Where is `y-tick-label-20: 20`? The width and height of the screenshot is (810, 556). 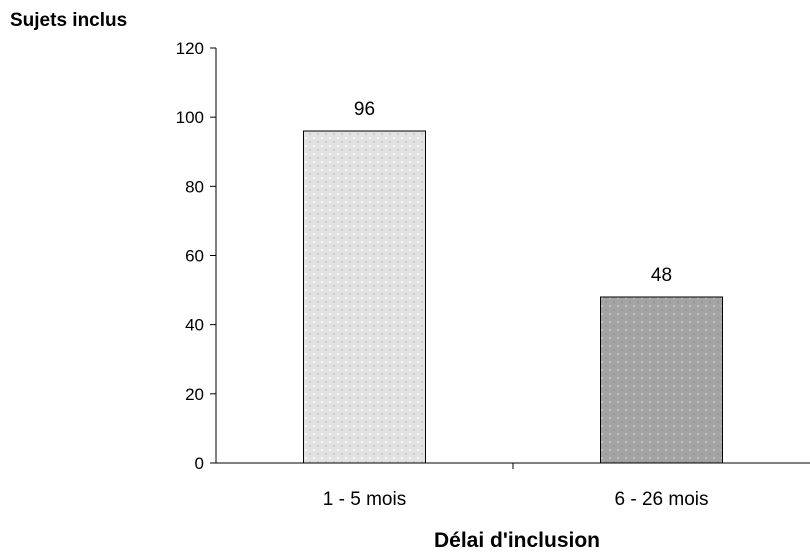 y-tick-label-20: 20 is located at coordinates (194, 394).